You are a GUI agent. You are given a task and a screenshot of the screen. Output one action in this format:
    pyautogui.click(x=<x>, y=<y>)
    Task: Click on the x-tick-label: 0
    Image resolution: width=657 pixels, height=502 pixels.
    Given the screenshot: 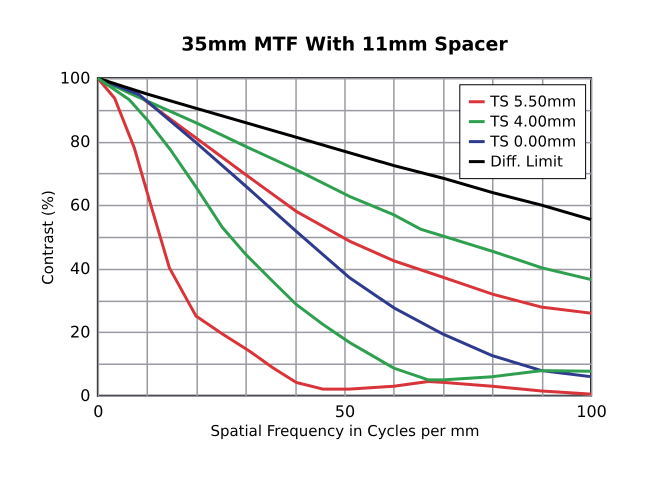 What is the action you would take?
    pyautogui.click(x=98, y=412)
    